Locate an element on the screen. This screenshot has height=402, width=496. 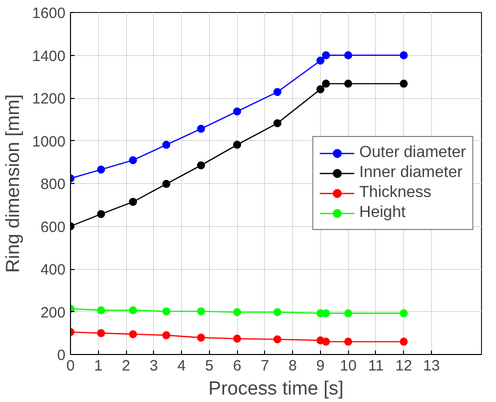
y-tick-label: 1600 is located at coordinates (49, 13).